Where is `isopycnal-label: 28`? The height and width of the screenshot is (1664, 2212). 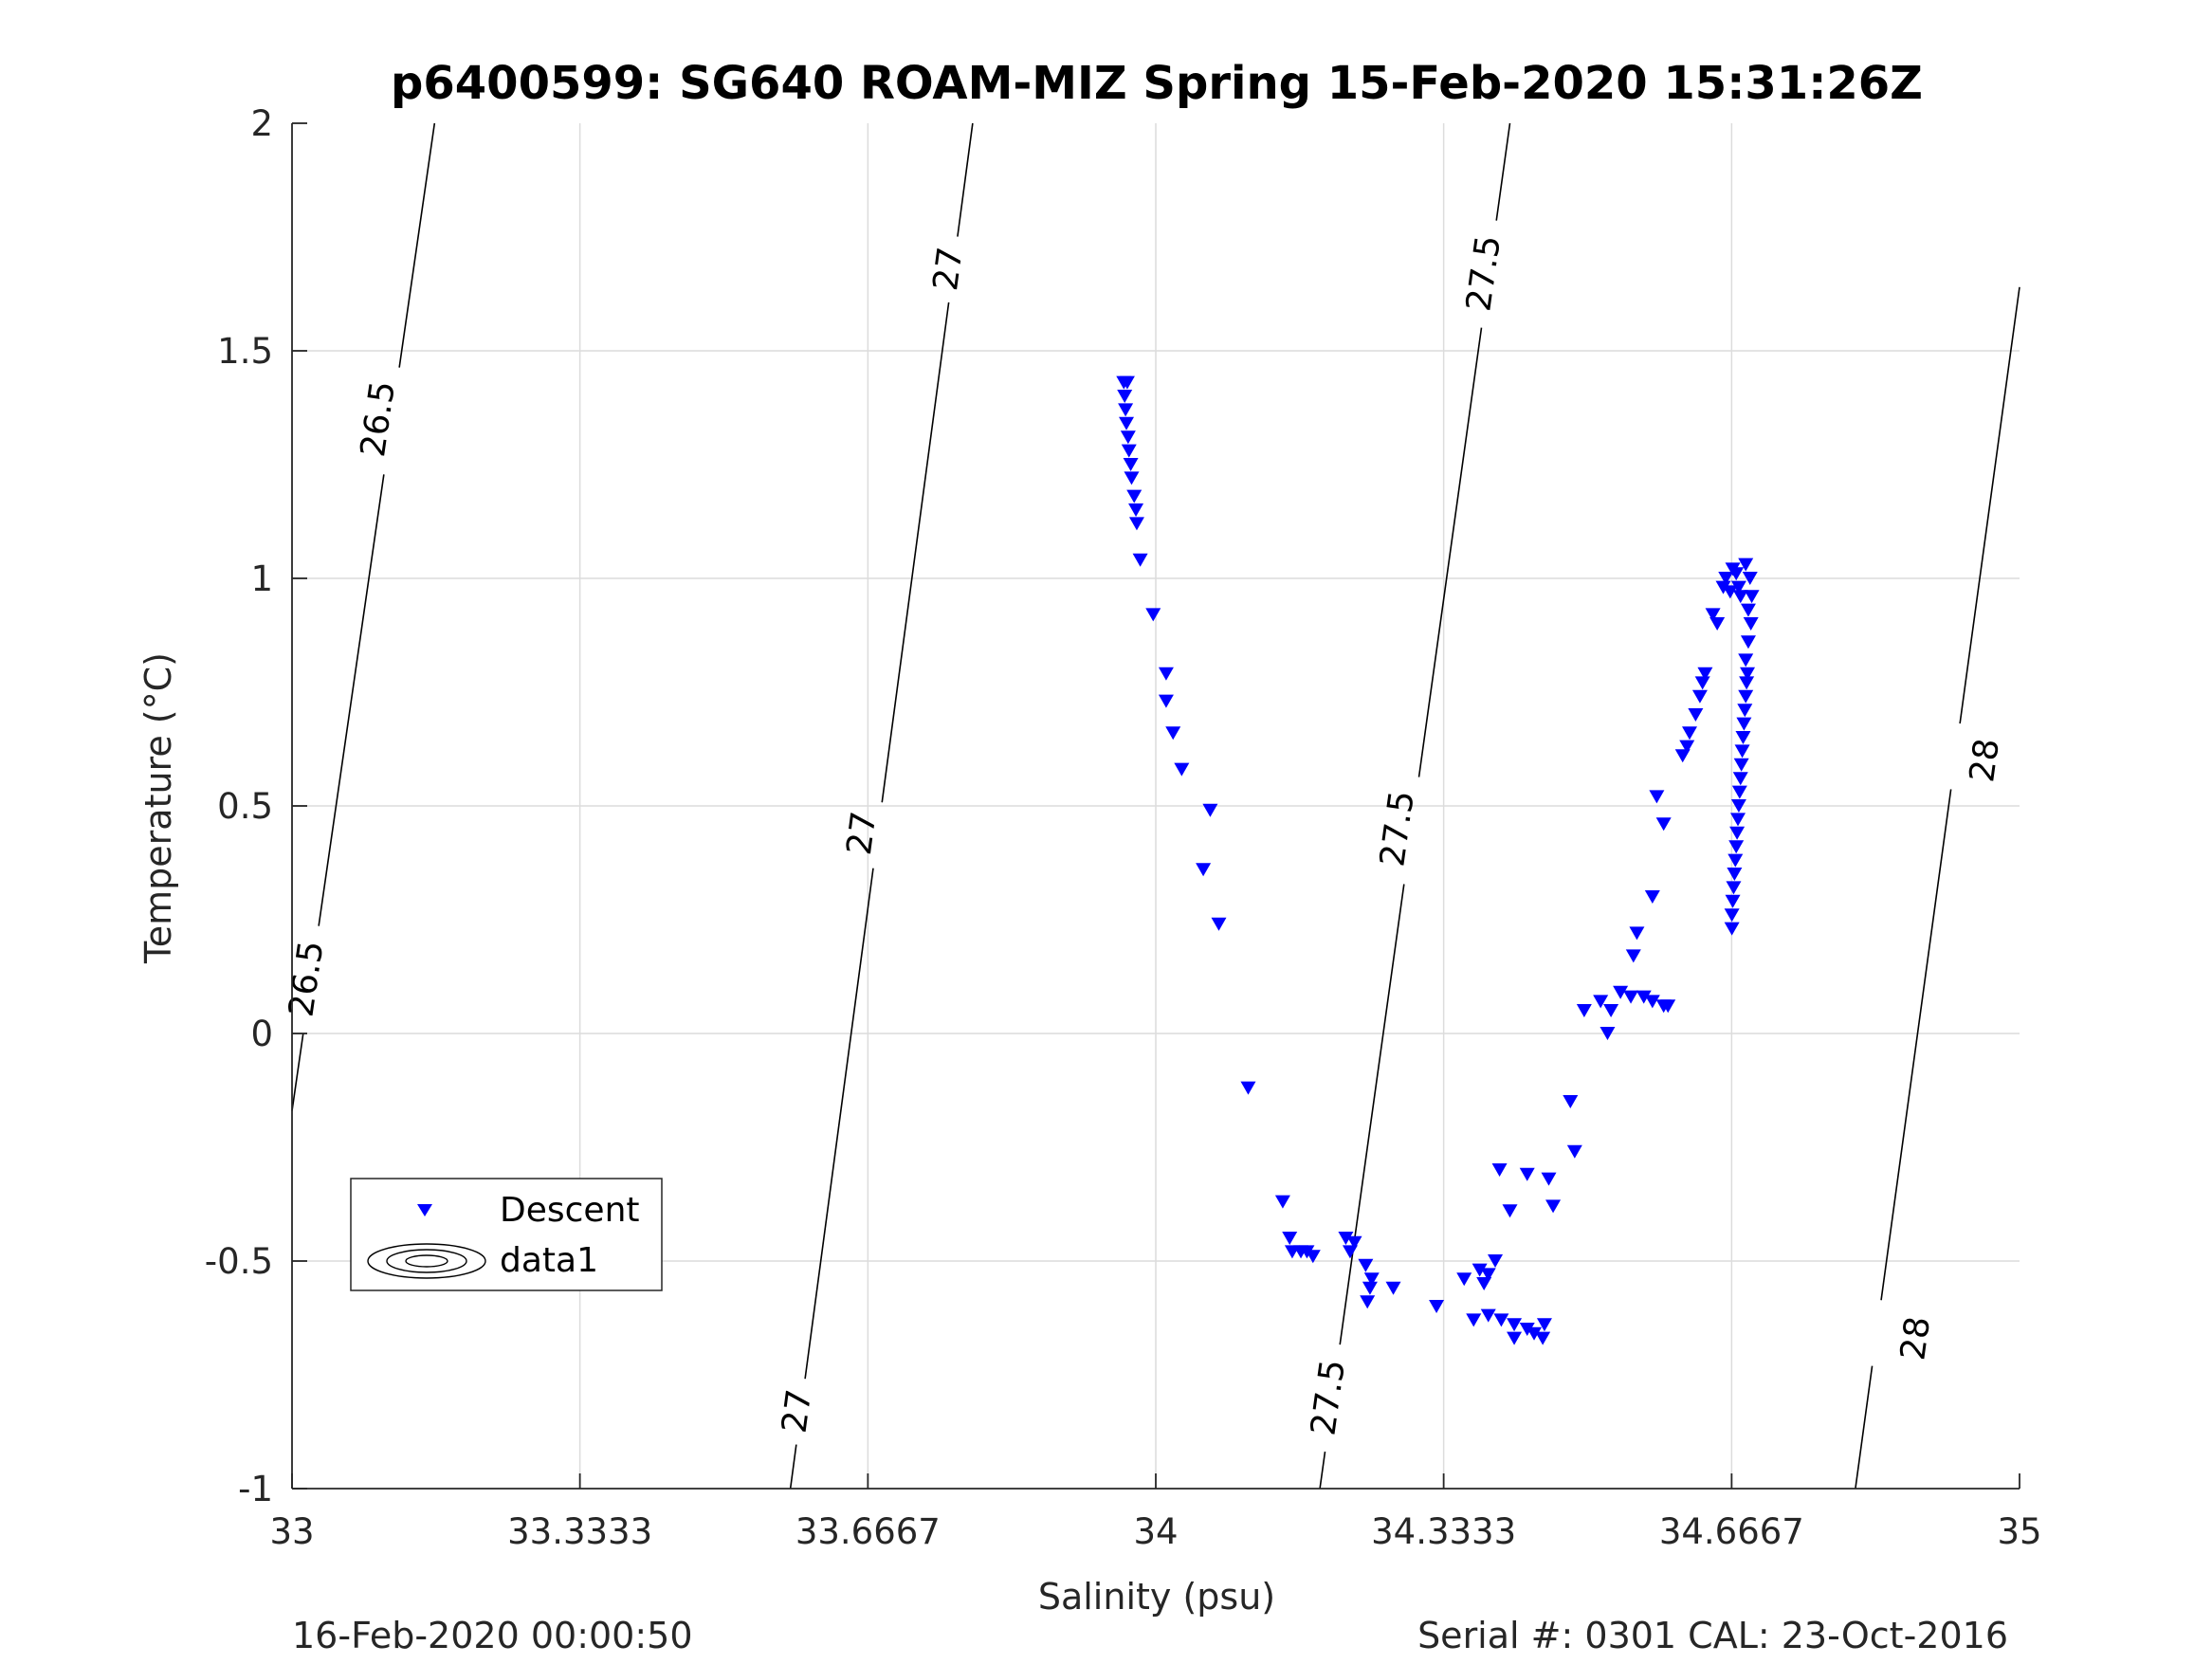
isopycnal-label: 28 is located at coordinates (1915, 1338).